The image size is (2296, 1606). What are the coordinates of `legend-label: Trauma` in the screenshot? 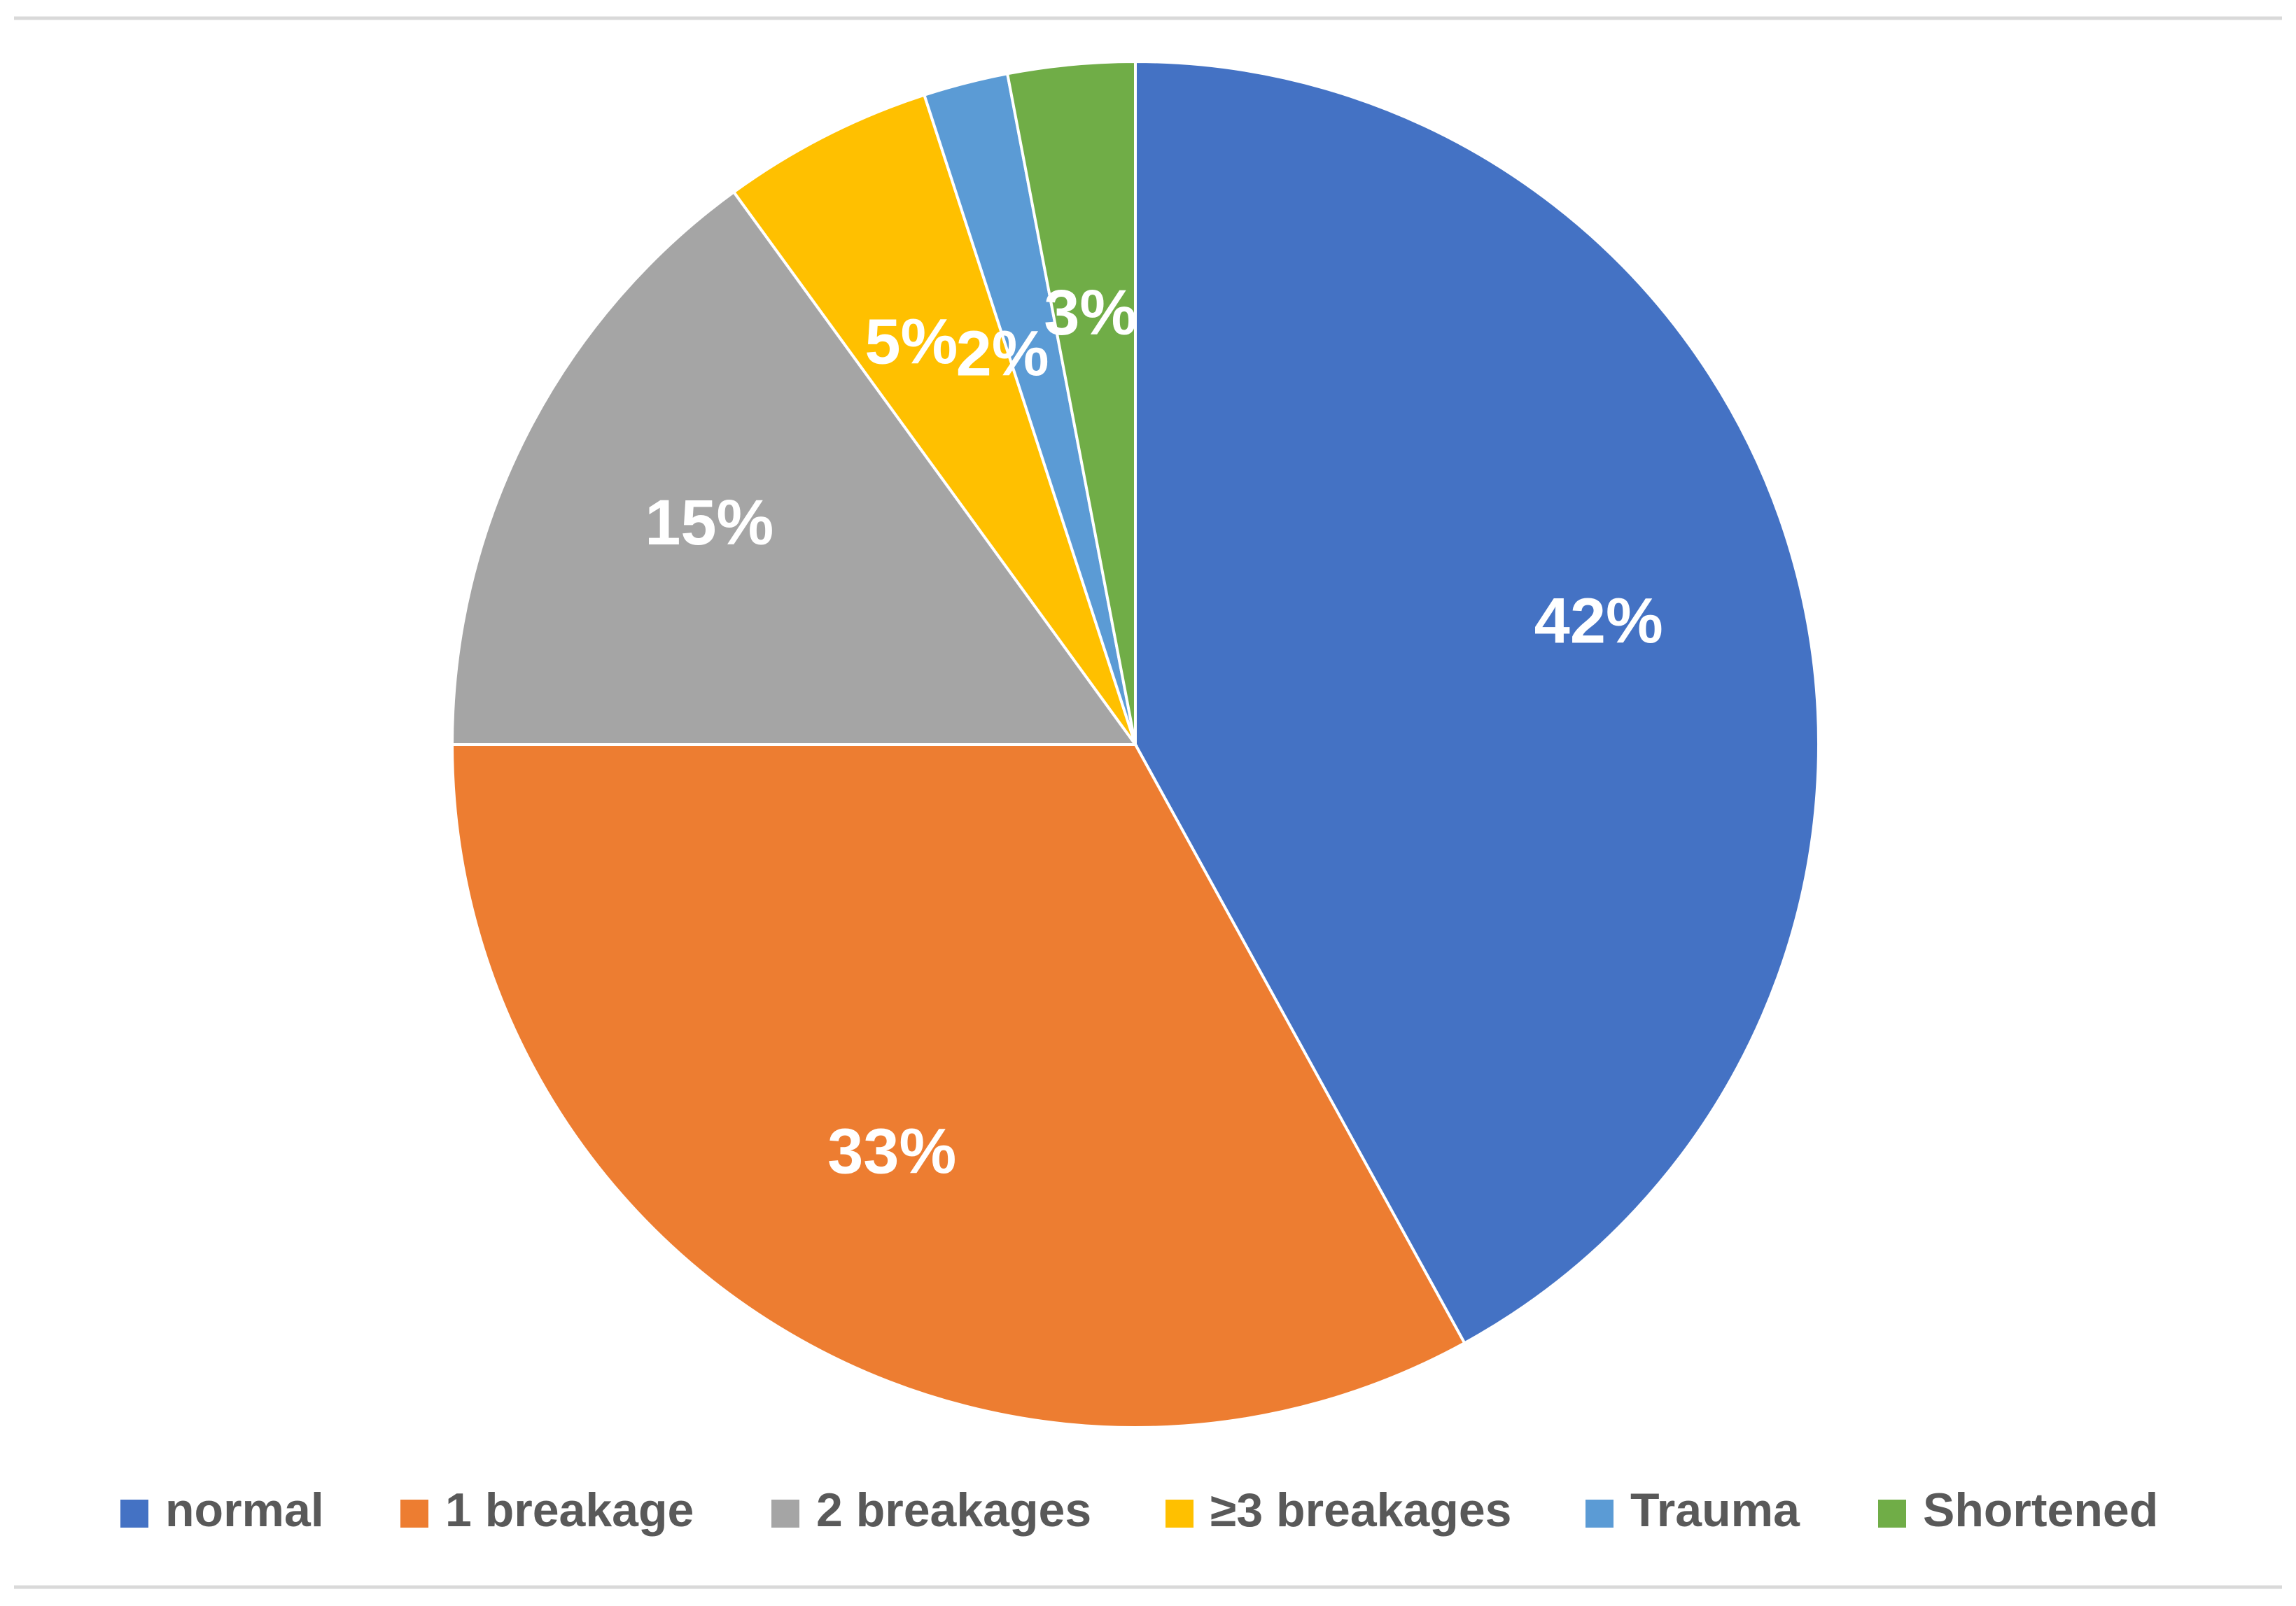 It's located at (1715, 1510).